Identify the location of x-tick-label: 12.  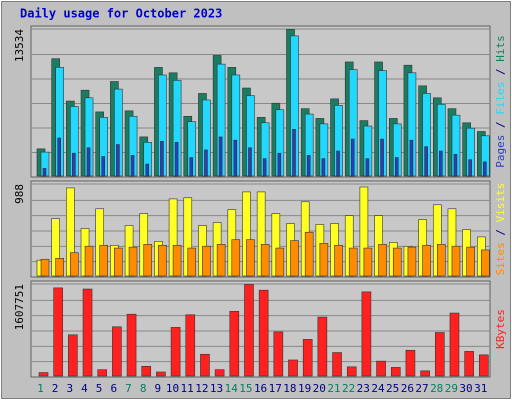
(201, 388).